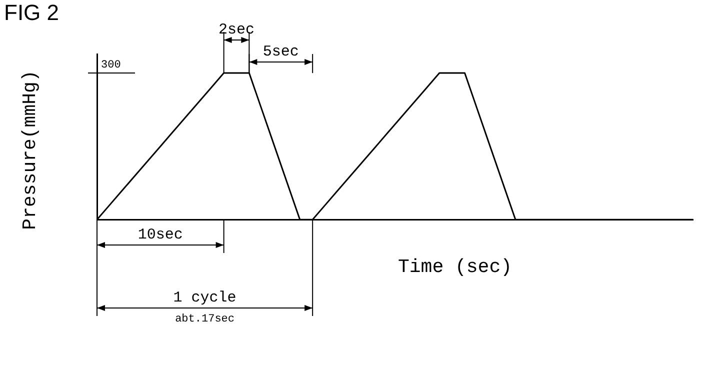 The image size is (706, 380). I want to click on text: 10sec, so click(160, 235).